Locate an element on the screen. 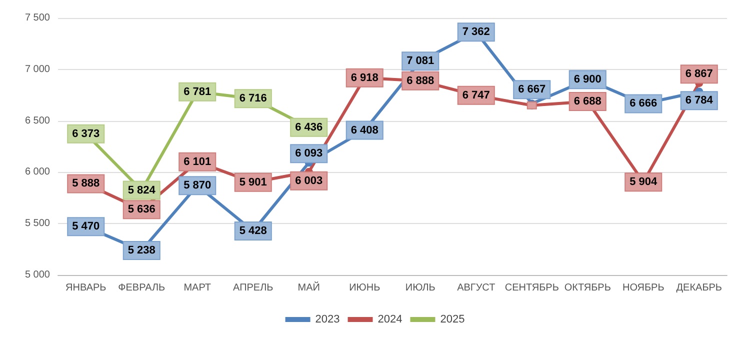 The height and width of the screenshot is (343, 750). x-tick-label: АВГУСТ is located at coordinates (476, 288).